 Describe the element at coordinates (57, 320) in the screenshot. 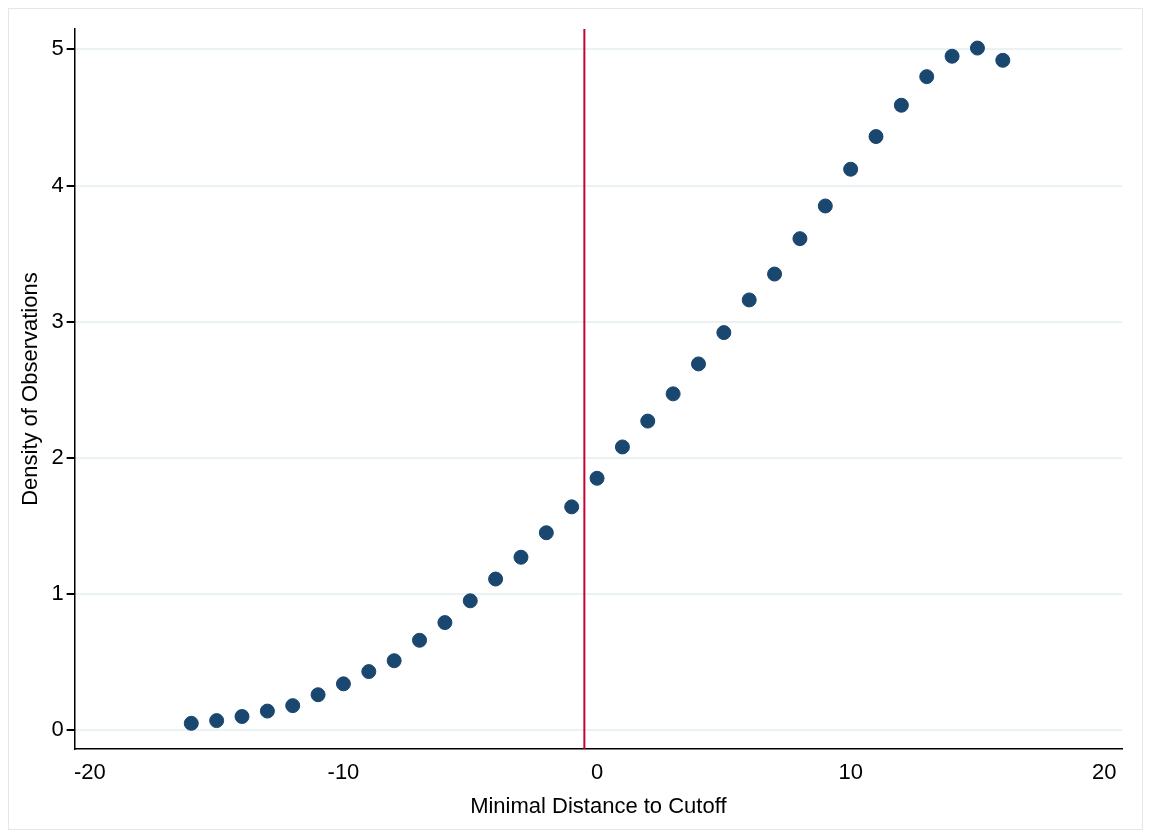

I see `y-tick-label: 3` at that location.